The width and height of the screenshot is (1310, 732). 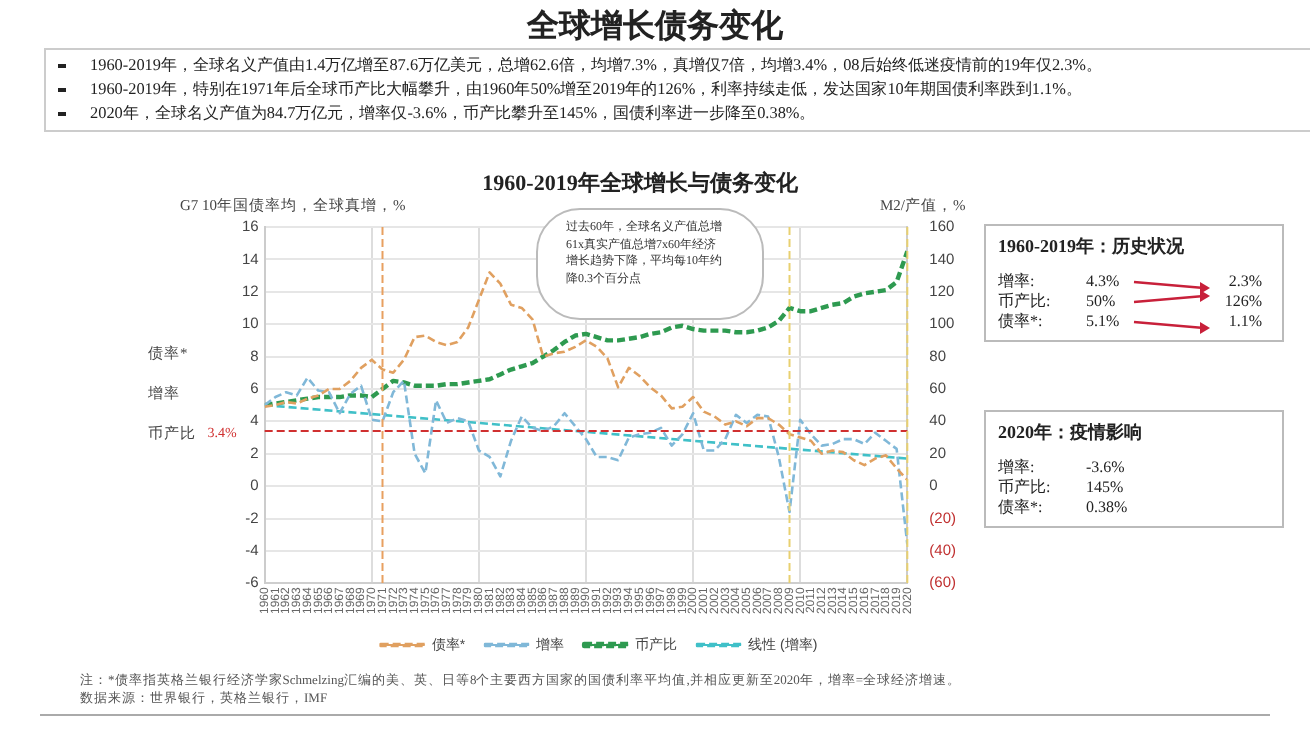 What do you see at coordinates (1242, 302) in the screenshot?
I see `text: 126%` at bounding box center [1242, 302].